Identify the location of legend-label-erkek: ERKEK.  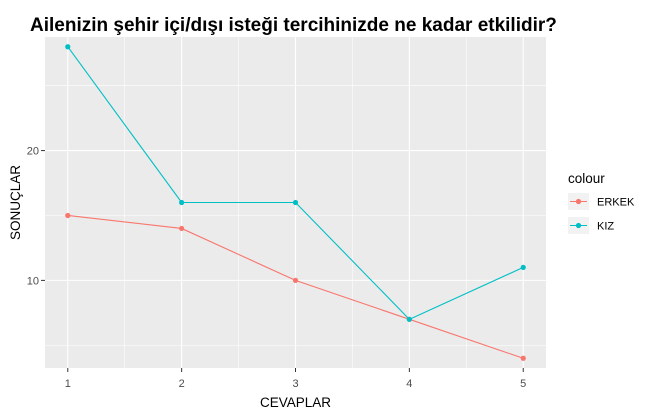
(616, 203).